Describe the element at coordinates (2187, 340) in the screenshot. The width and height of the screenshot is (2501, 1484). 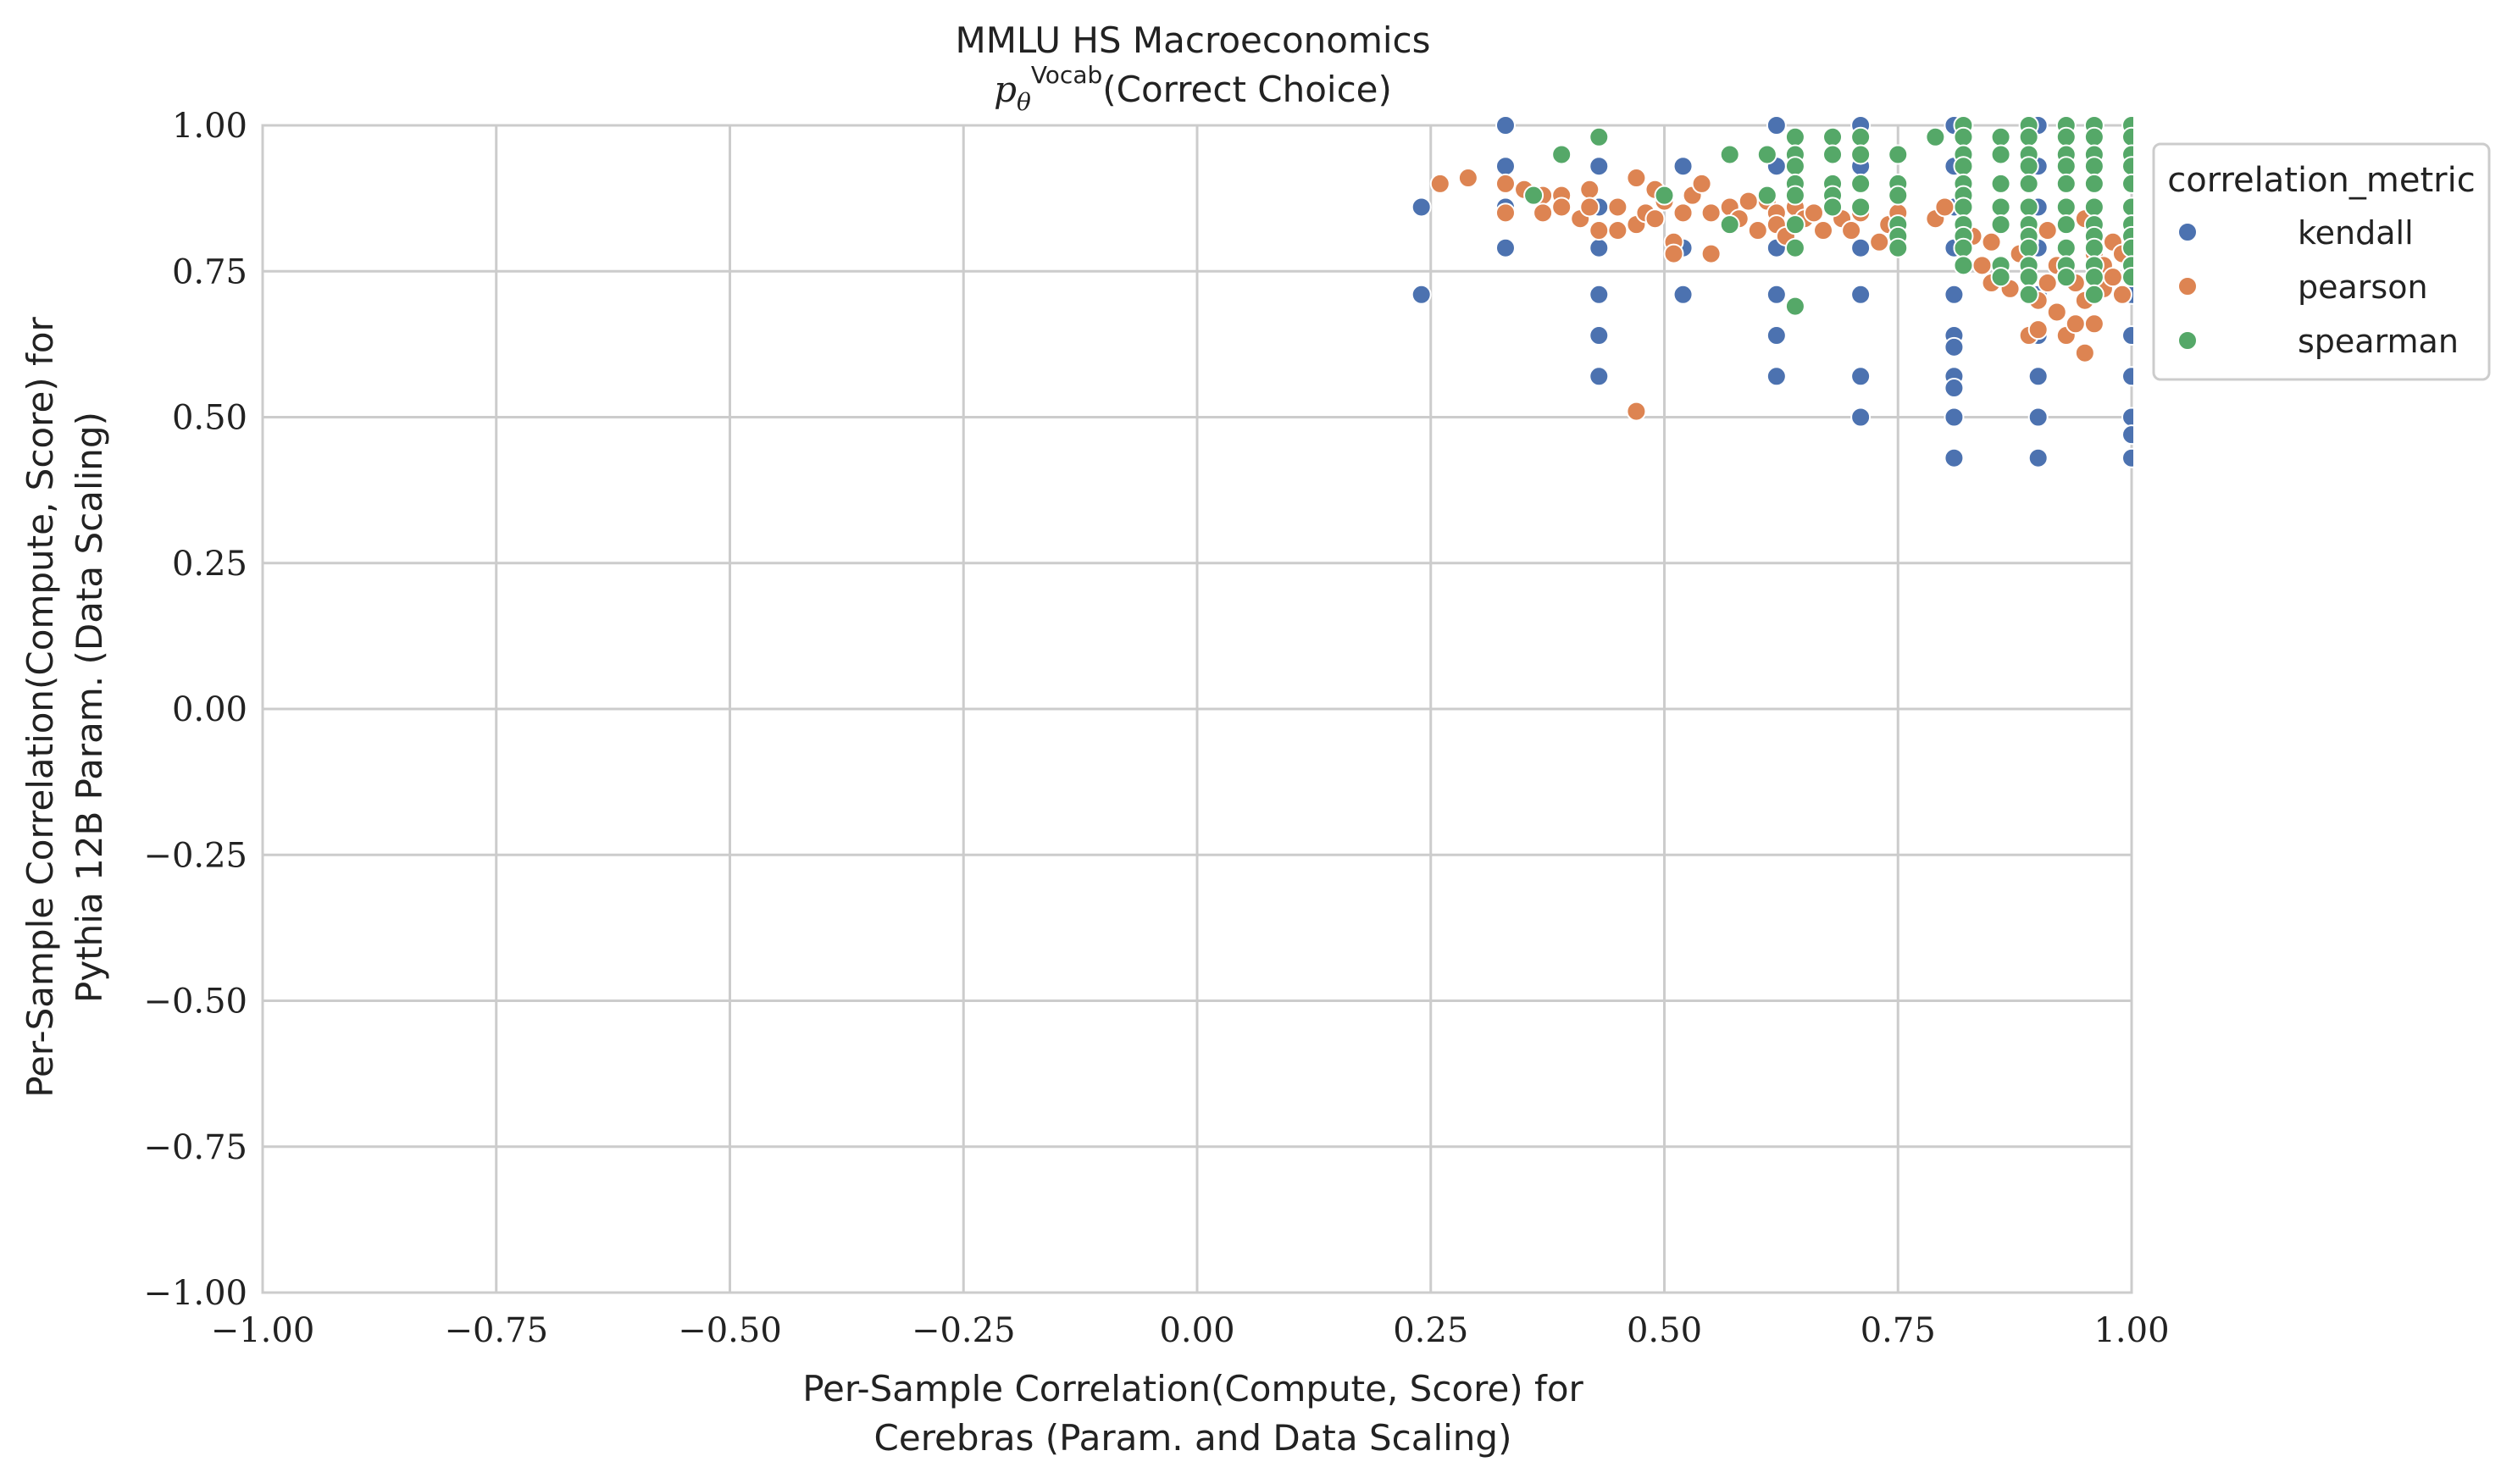
I see `legend-marker-spearman` at that location.